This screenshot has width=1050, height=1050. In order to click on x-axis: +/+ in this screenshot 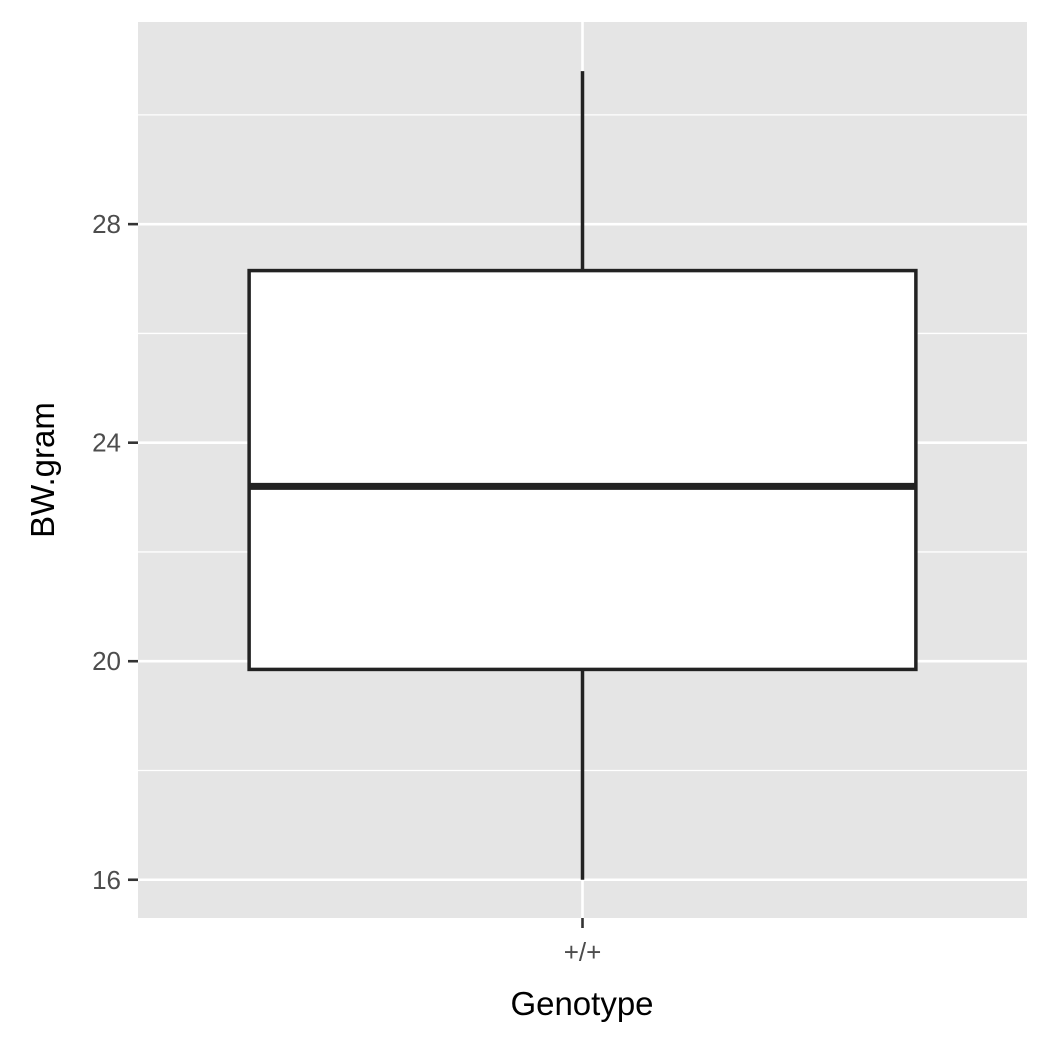, I will do `click(583, 942)`.